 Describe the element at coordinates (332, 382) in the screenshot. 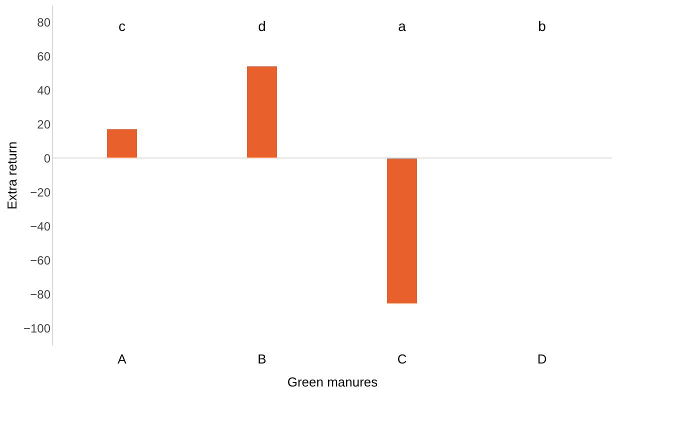

I see `x-axis-title: Green manures` at that location.